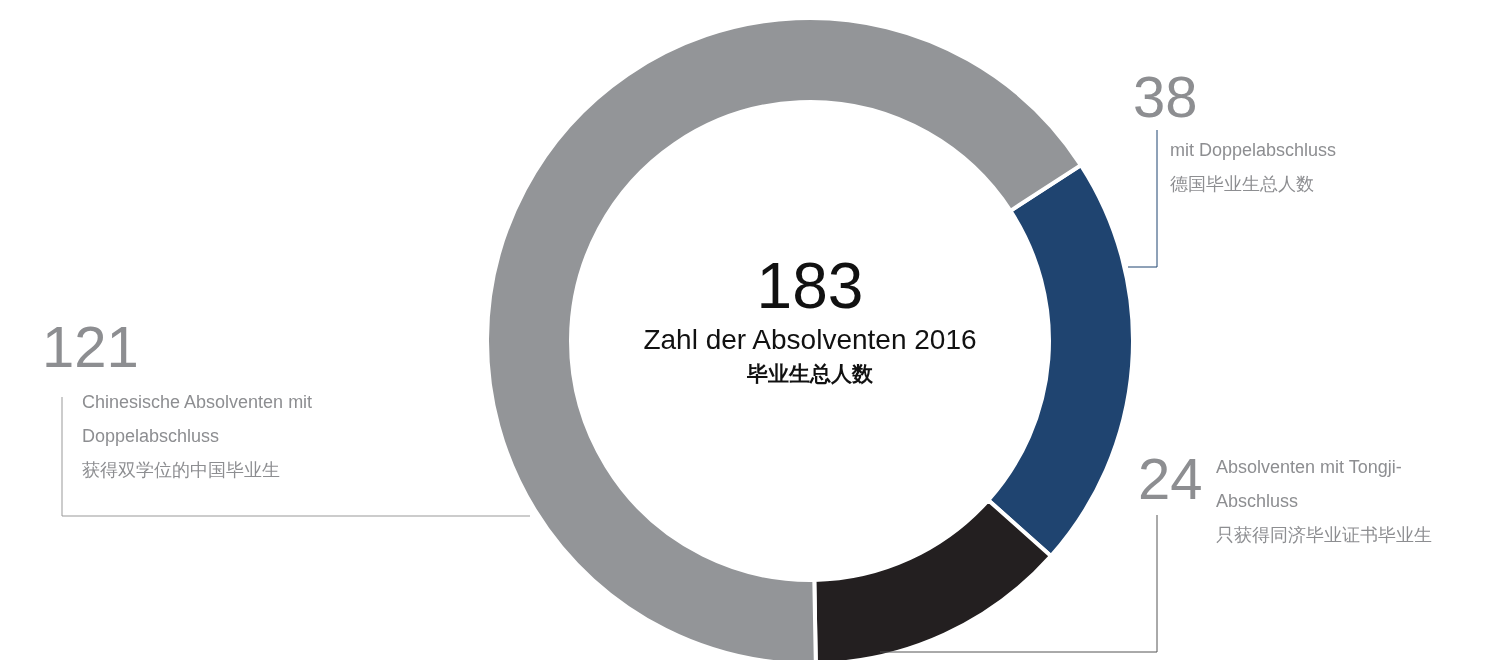 The image size is (1493, 660). Describe the element at coordinates (1324, 535) in the screenshot. I see `text: 只获得同济毕业证书毕业生` at that location.